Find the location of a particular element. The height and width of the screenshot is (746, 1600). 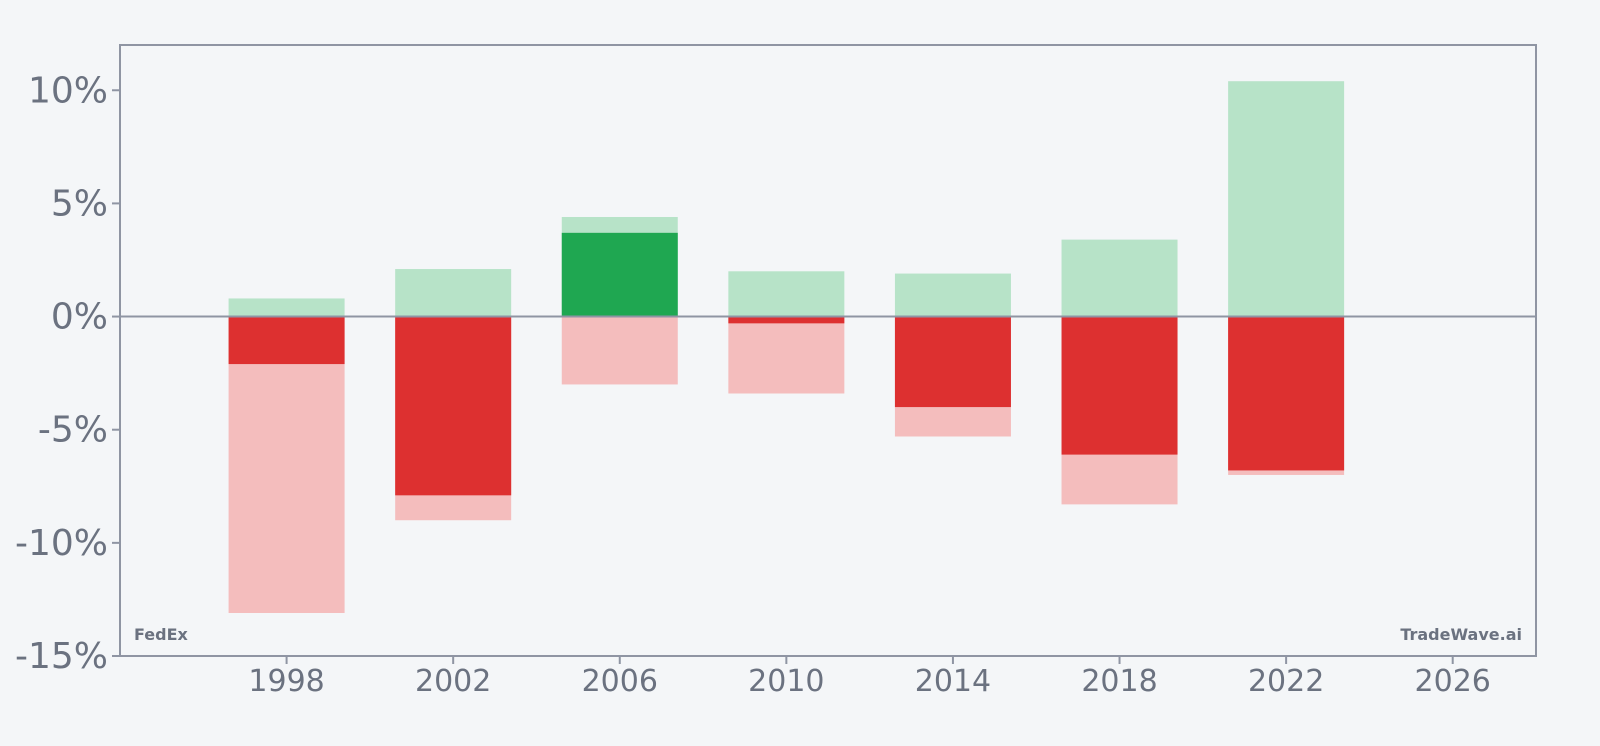

y-tick-label: 5% is located at coordinates (79, 203).